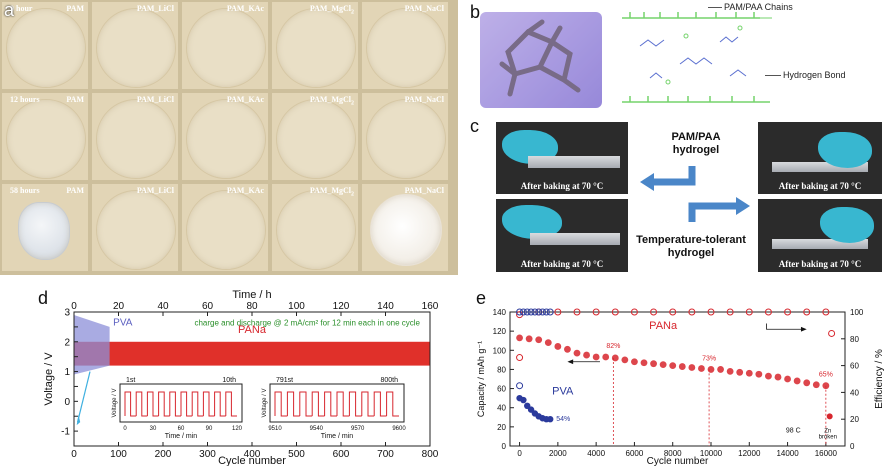  What do you see at coordinates (424, 99) in the screenshot?
I see `sample-label: PAM_NaCl` at bounding box center [424, 99].